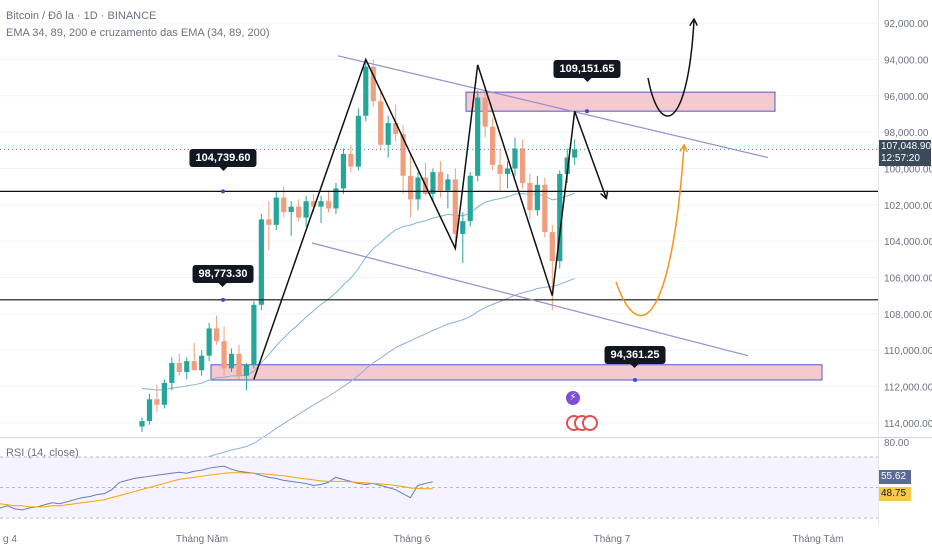 This screenshot has width=932, height=550. Describe the element at coordinates (908, 351) in the screenshot. I see `price-tick-label: 110,000.00` at that location.